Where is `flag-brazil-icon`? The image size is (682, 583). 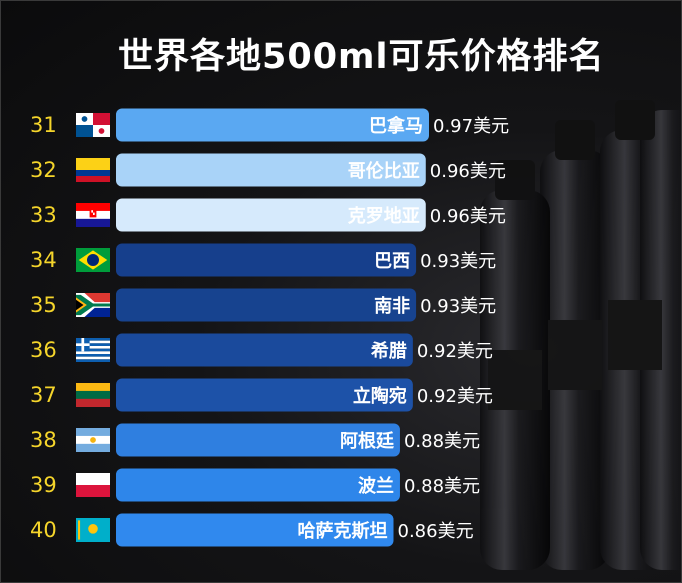 flag-brazil-icon is located at coordinates (93, 260).